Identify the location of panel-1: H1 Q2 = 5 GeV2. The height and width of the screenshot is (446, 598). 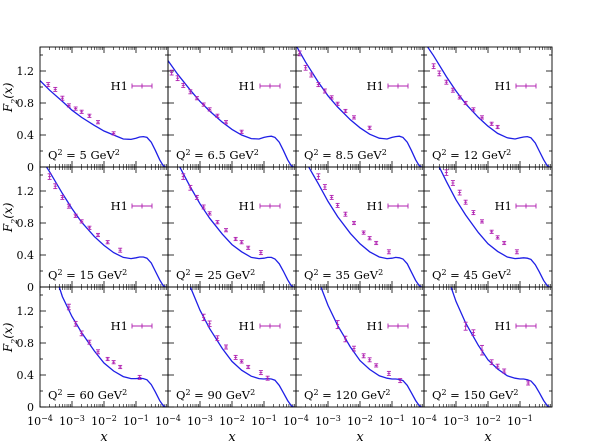
(104, 107).